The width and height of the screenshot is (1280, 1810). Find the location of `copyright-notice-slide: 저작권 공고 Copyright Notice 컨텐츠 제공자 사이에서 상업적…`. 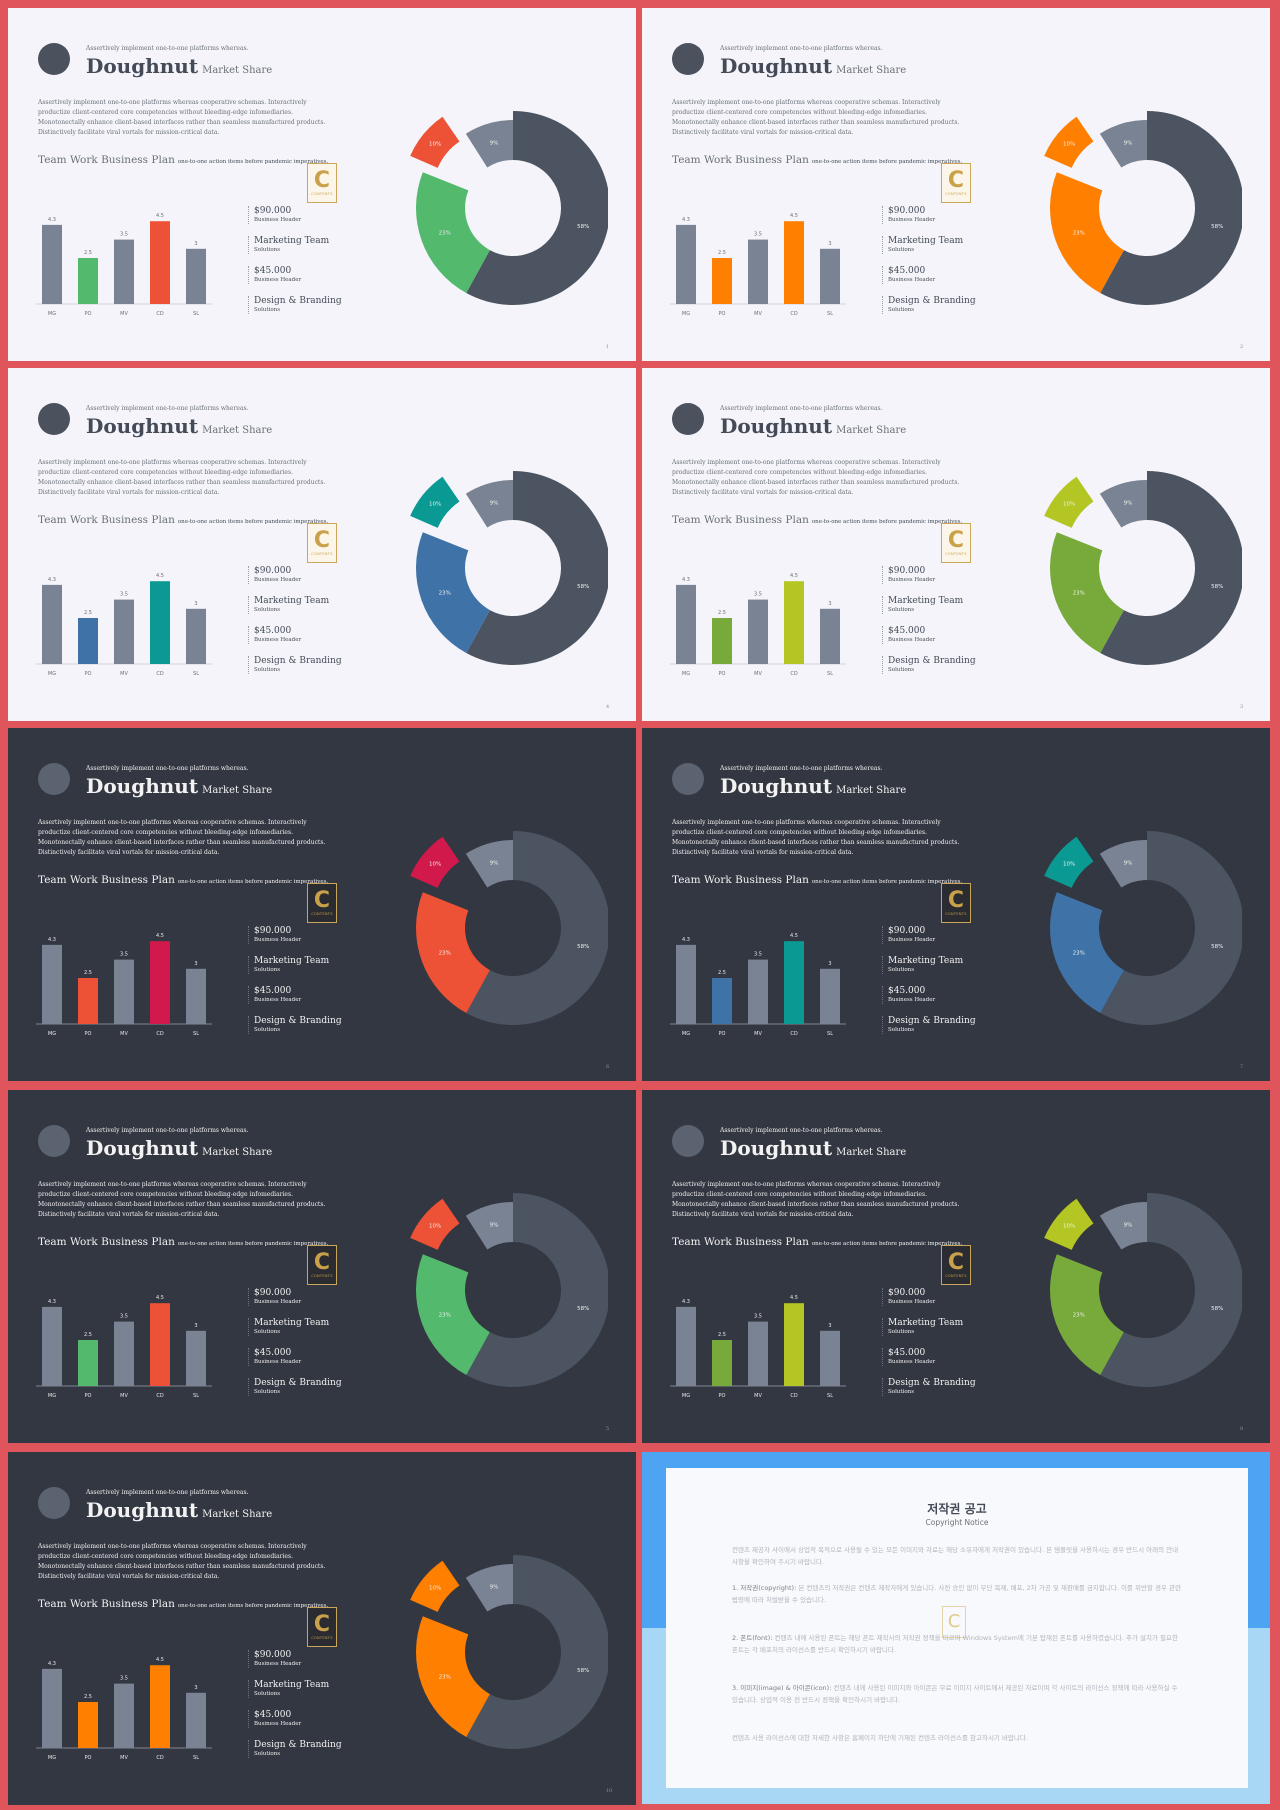

copyright-notice-slide: 저작권 공고 Copyright Notice 컨텐츠 제공자 사이에서 상업적… is located at coordinates (956, 1628).